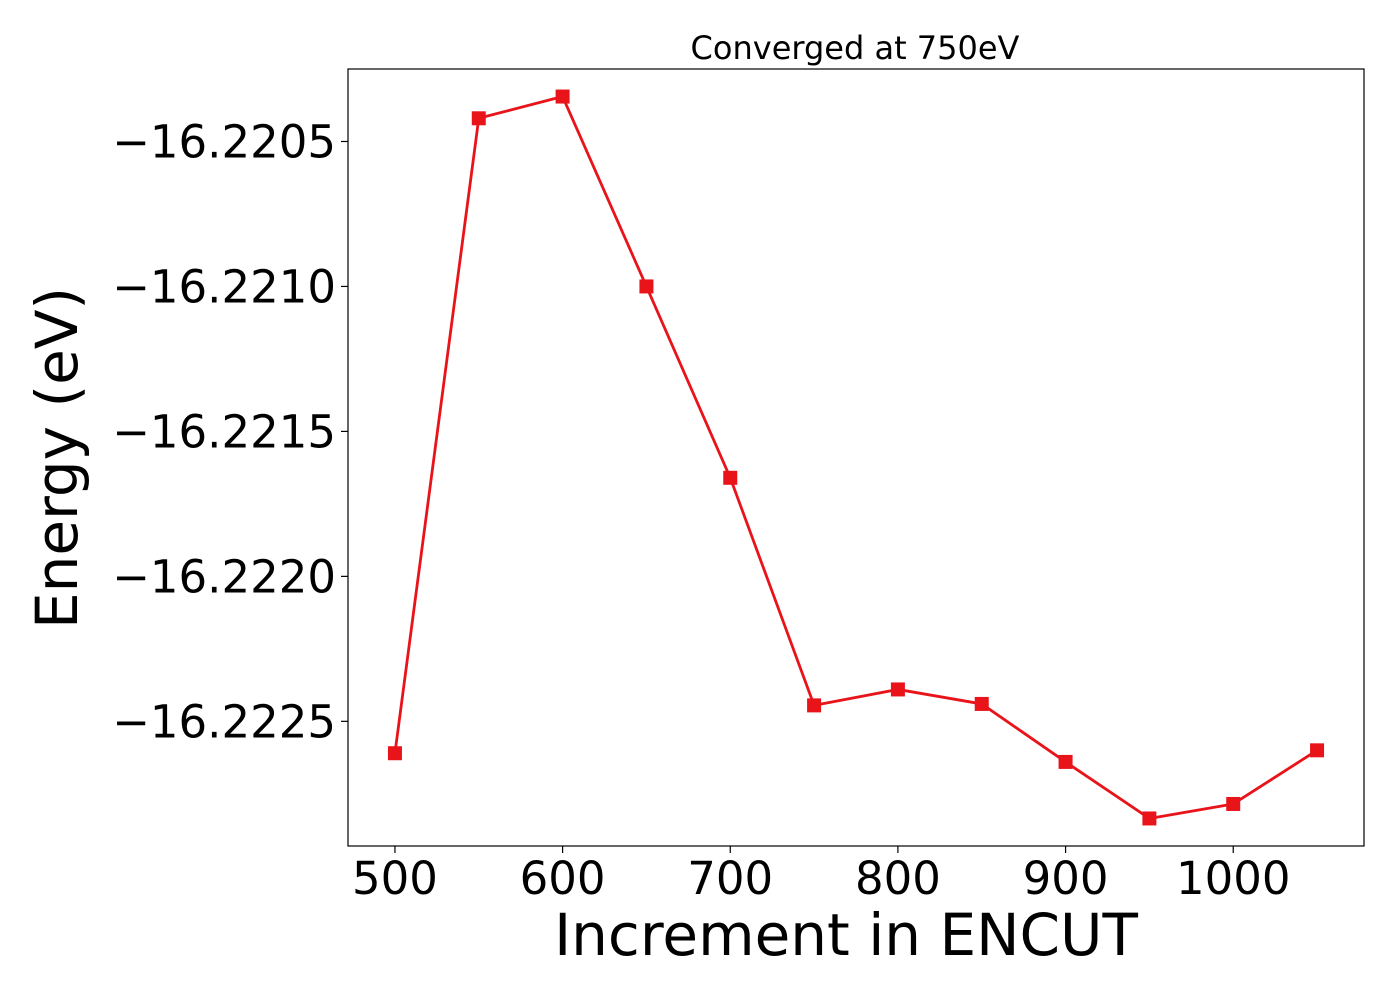 The height and width of the screenshot is (1000, 1400). I want to click on x-tick-label: 900, so click(1066, 878).